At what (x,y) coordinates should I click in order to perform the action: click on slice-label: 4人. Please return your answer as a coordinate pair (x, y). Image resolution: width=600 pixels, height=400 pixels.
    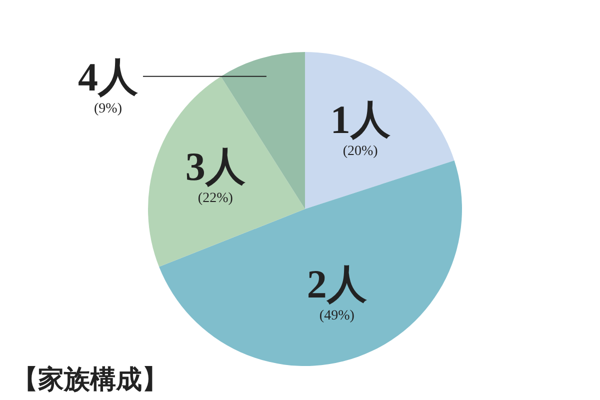
    Looking at the image, I should click on (108, 77).